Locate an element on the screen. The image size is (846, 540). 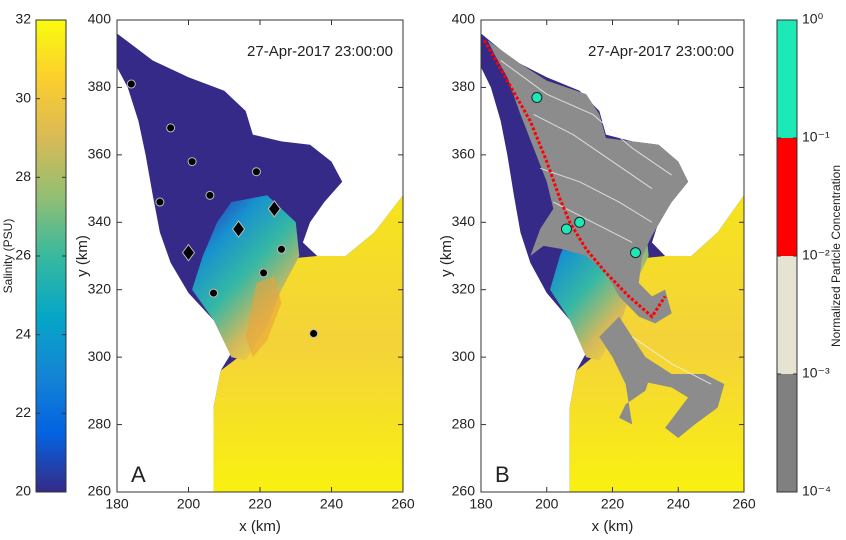
colorbar-tick-label: 10⁻⁴ is located at coordinates (816, 491).